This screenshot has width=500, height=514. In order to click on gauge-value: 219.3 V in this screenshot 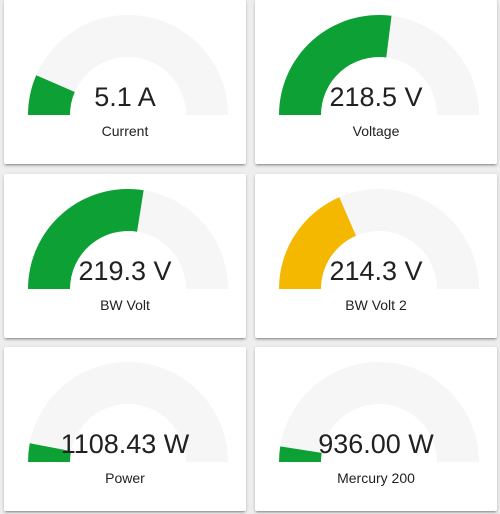, I will do `click(125, 271)`.